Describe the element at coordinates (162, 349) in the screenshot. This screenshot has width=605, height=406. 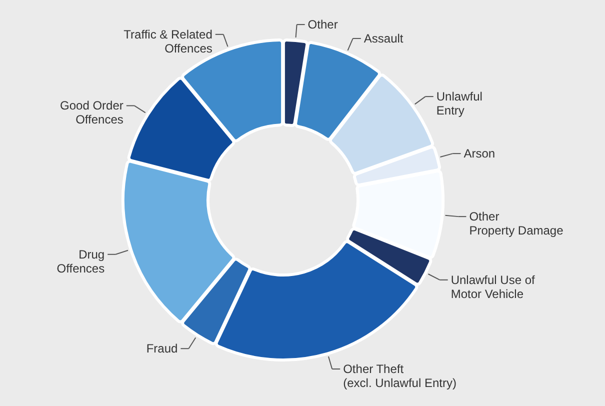
I see `slice-label: Fraud` at that location.